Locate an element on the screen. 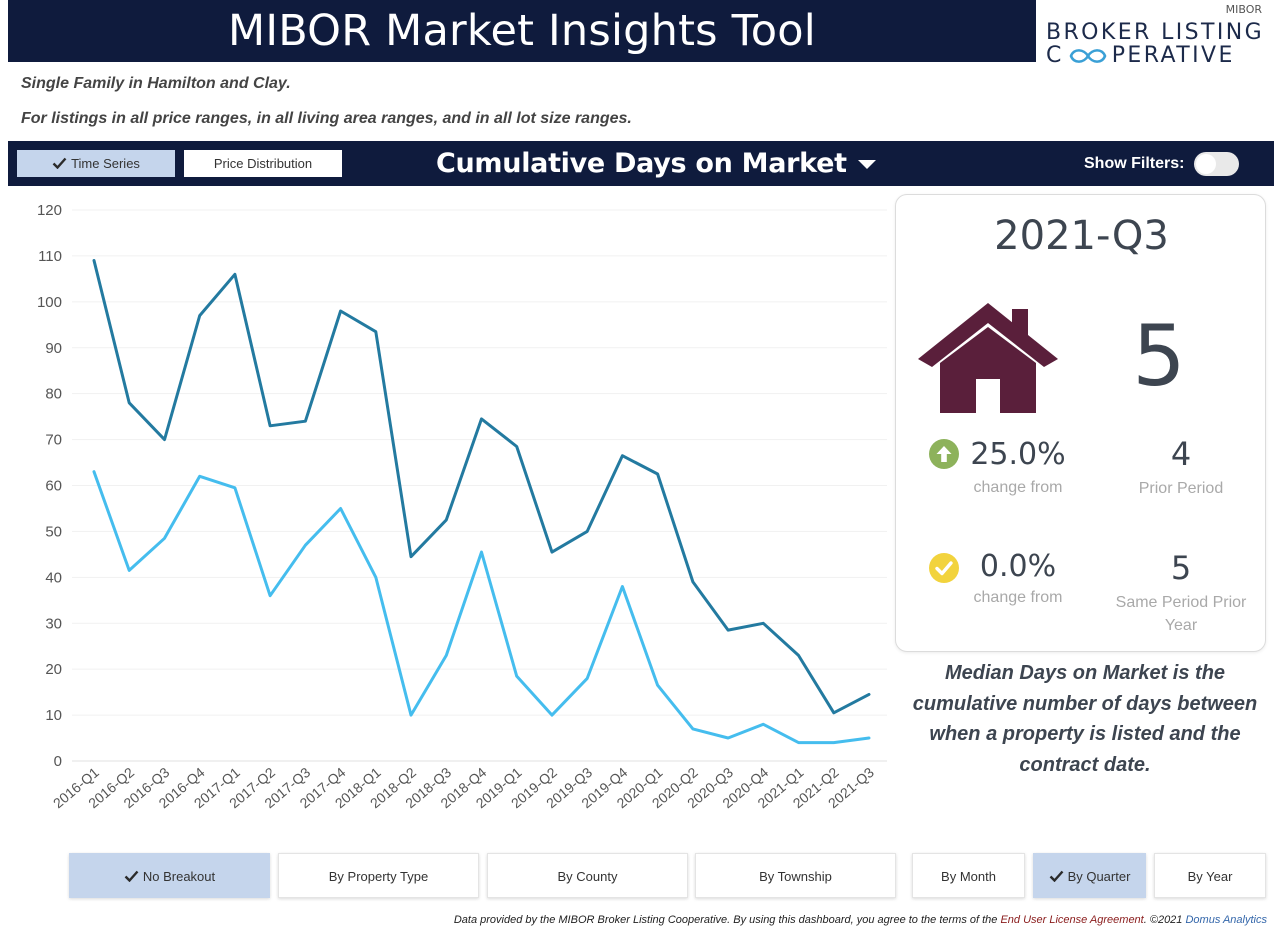 This screenshot has height=941, width=1281. change-vs-prior-year-label: change from is located at coordinates (1018, 597).